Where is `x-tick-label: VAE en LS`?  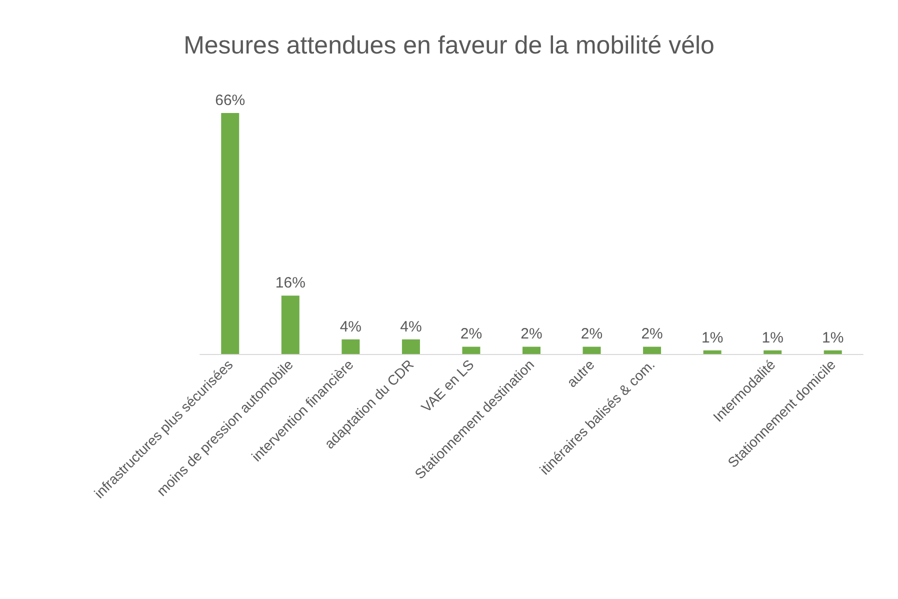
x-tick-label: VAE en LS is located at coordinates (447, 386).